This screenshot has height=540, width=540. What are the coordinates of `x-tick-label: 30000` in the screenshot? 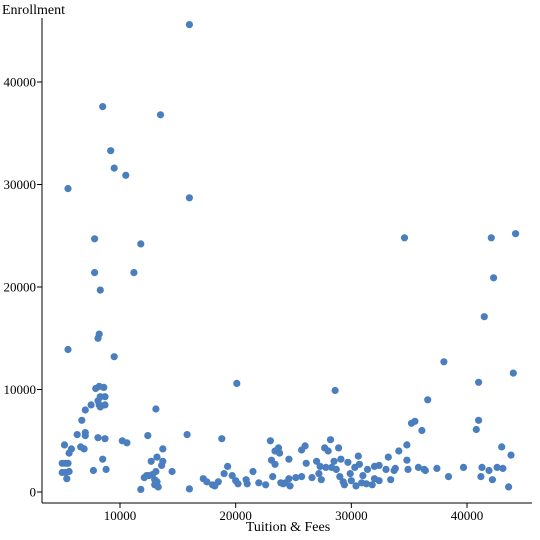 It's located at (351, 515).